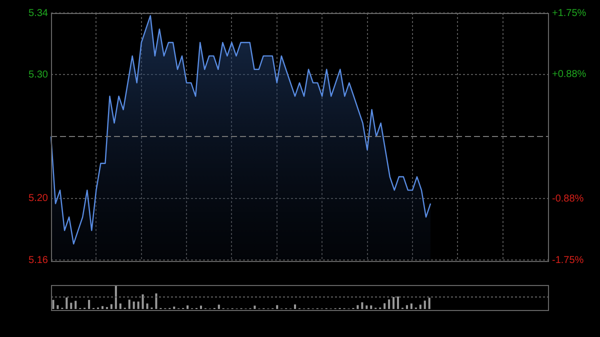 The image size is (600, 337). Describe the element at coordinates (569, 74) in the screenshot. I see `y2-tick-label: +0.88%` at that location.